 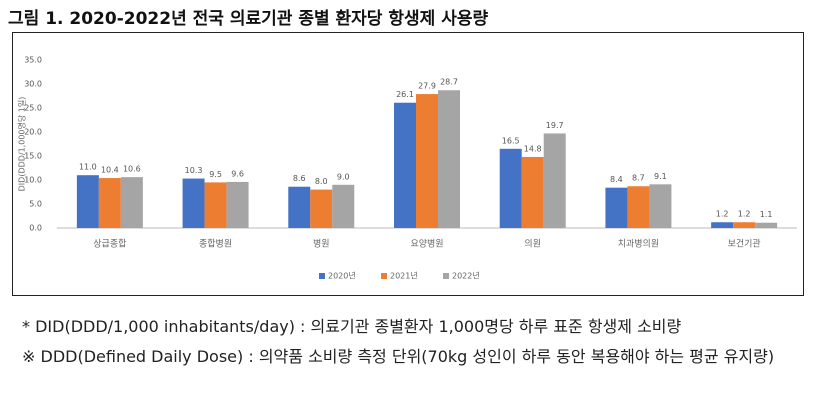 I want to click on y-tick-label: 0.0, so click(x=35, y=228).